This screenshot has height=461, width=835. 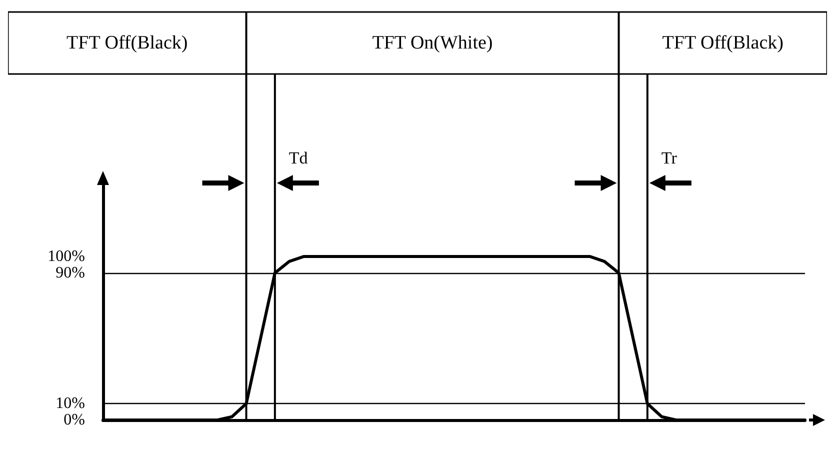 What do you see at coordinates (74, 420) in the screenshot?
I see `y-tick-label: 0%` at bounding box center [74, 420].